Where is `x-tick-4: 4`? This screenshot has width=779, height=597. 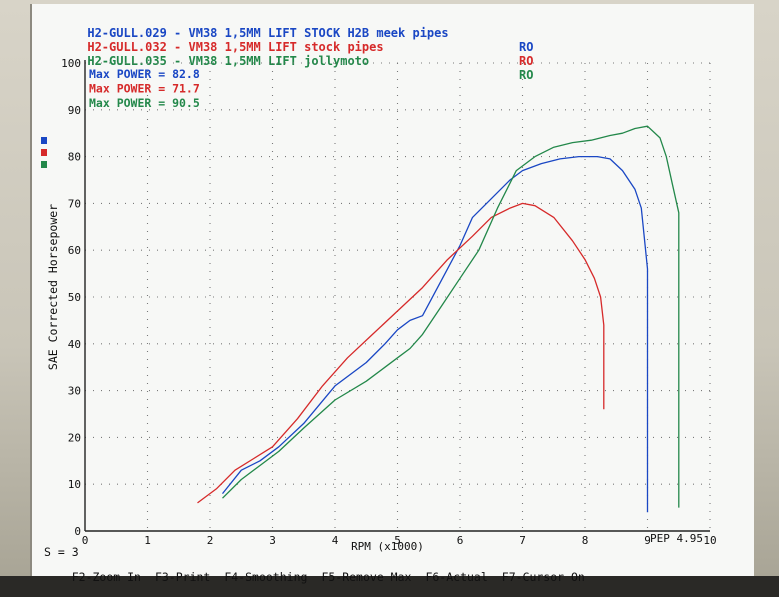
x-tick-4: 4 is located at coordinates (335, 540).